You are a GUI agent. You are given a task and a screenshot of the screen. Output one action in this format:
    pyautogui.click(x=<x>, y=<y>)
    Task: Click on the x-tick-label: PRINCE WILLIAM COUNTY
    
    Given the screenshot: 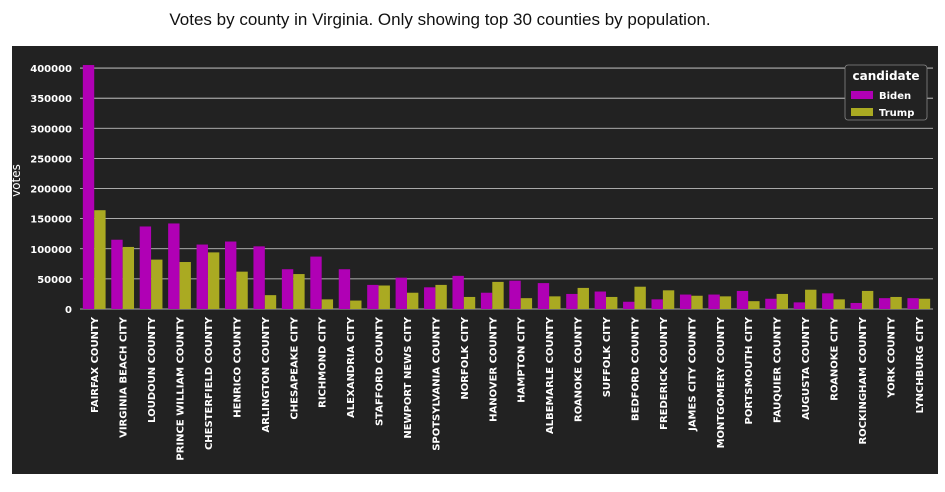 What is the action you would take?
    pyautogui.click(x=181, y=388)
    